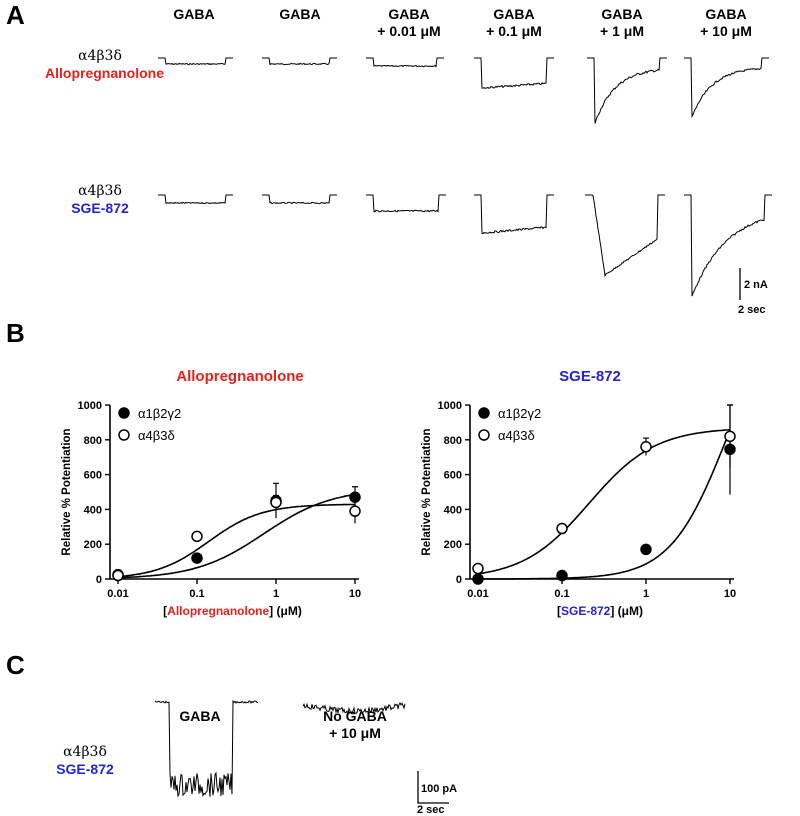 The image size is (800, 816). I want to click on panel-a-scale-time: 2 sec, so click(752, 310).